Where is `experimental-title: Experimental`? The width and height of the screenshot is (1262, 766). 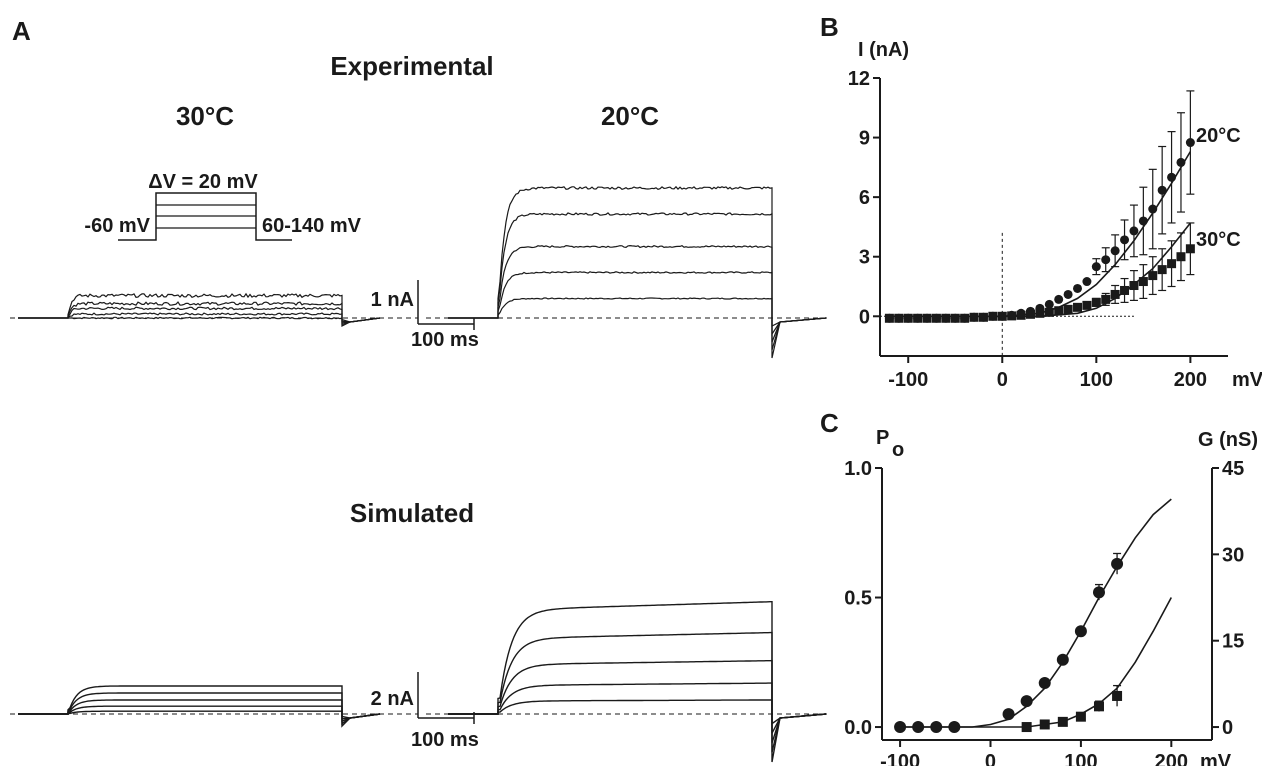
experimental-title: Experimental is located at coordinates (411, 66).